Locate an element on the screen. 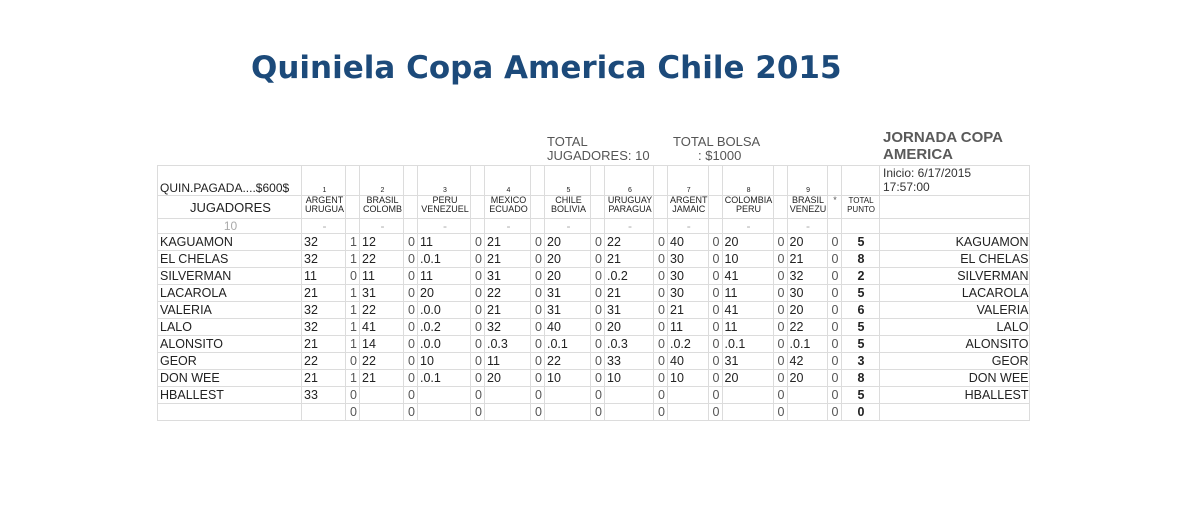 This screenshot has height=528, width=1183. total-bolsa-label: TOTAL BOLSA is located at coordinates (717, 141).